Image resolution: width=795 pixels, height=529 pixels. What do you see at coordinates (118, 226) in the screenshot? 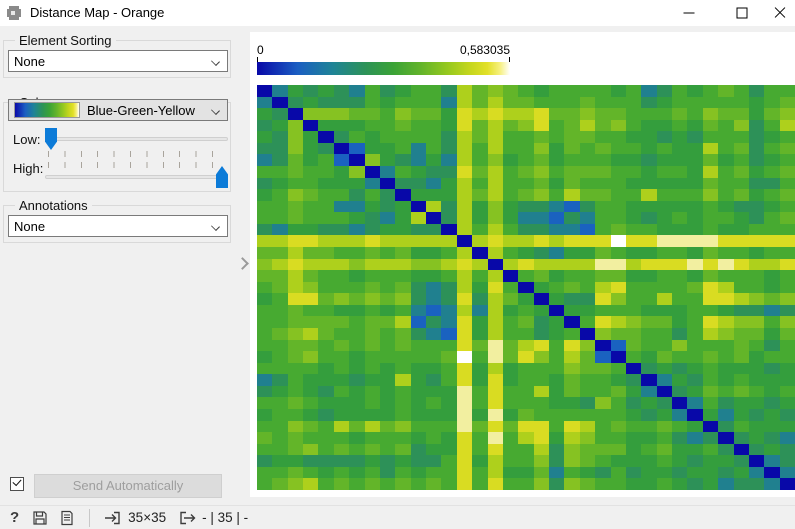
I see `annotations-combobox: None` at bounding box center [118, 226].